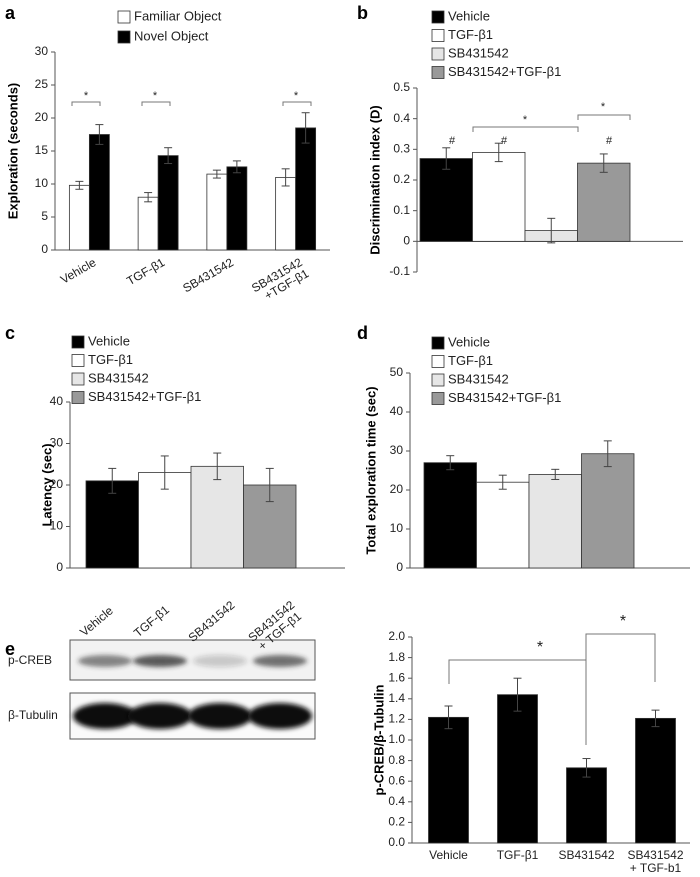 The width and height of the screenshot is (700, 877). Describe the element at coordinates (396, 780) in the screenshot. I see `y-tick-label: 0.6` at that location.